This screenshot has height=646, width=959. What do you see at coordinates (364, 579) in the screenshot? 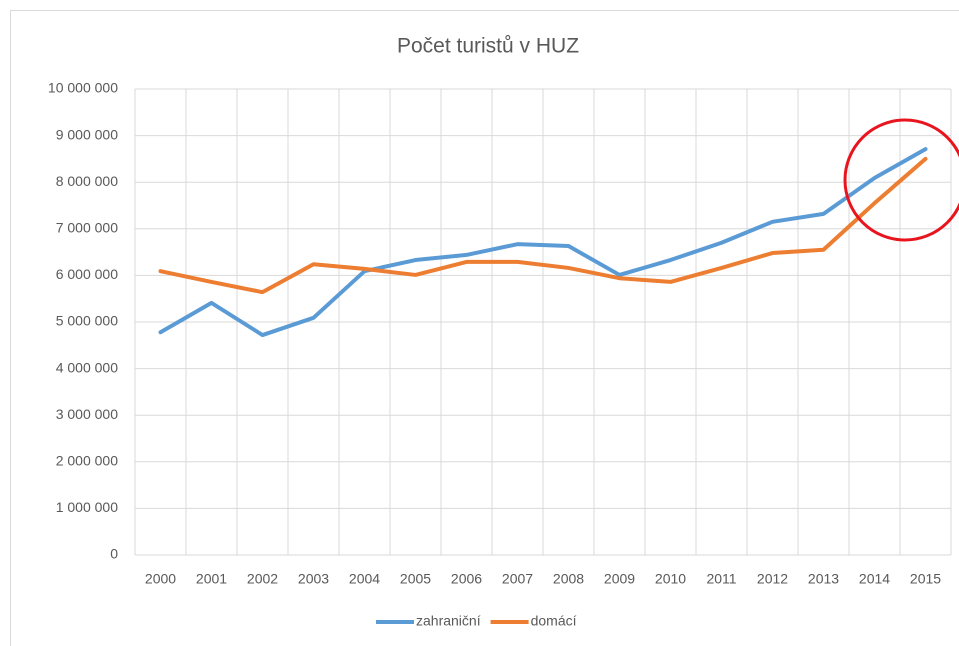
I see `x-tick-label: 2004` at bounding box center [364, 579].